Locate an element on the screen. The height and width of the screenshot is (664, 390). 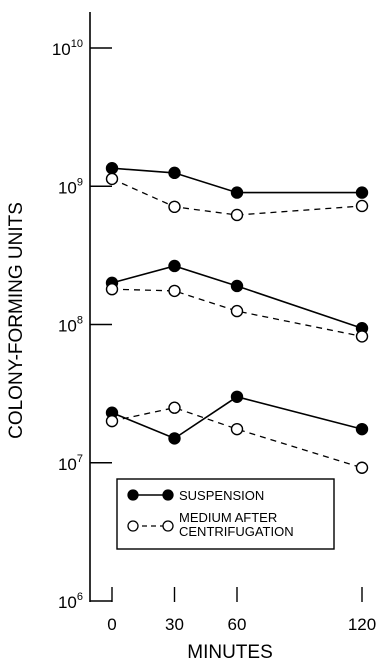
y-tick-exponent: 10 is located at coordinates (77, 44).